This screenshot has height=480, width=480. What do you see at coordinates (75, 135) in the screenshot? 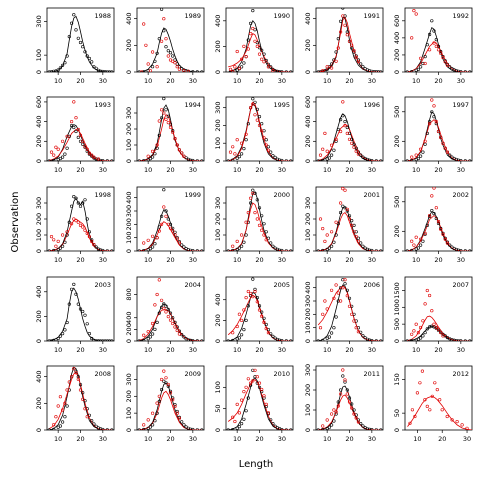
I see `panel-1993: 1993 10 20 30 0 200 400 600` at bounding box center [75, 135].